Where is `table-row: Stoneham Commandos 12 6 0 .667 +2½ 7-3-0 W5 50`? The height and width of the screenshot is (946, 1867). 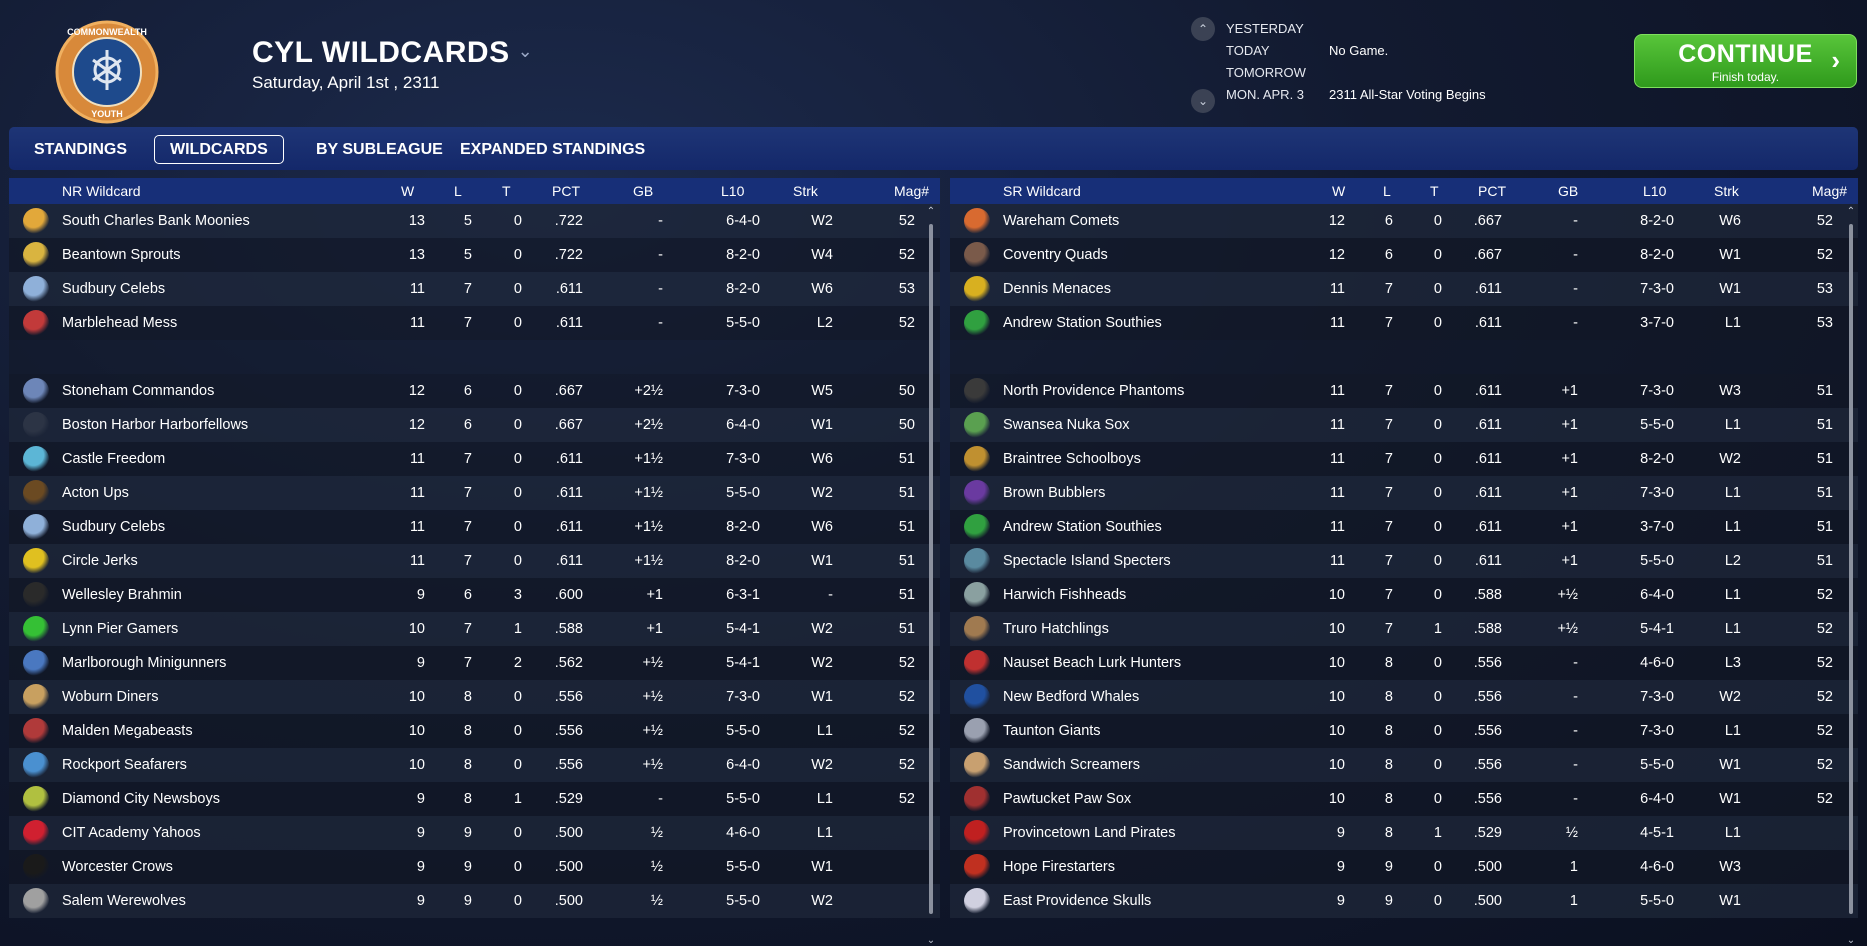 table-row: Stoneham Commandos 12 6 0 .667 +2½ 7-3-0 W5 50 is located at coordinates (474, 391).